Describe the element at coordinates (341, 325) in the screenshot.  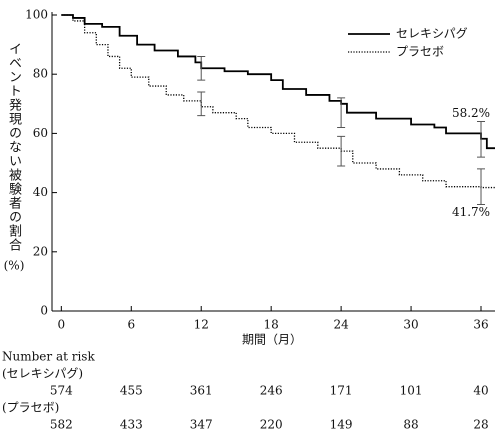
I see `x-tick-label: 24` at that location.